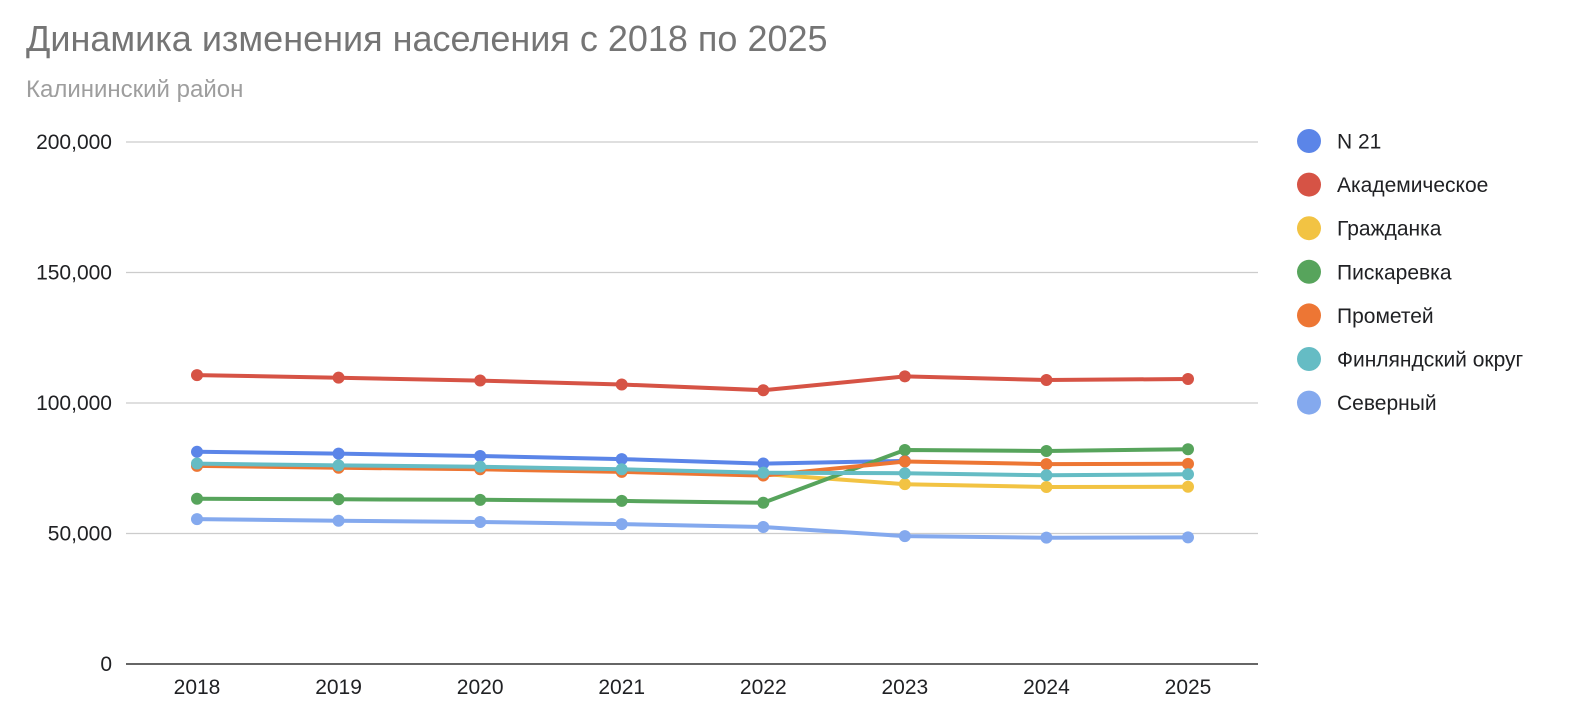 The image size is (1586, 722). Describe the element at coordinates (338, 687) in the screenshot. I see `x-tick-label: 2019` at that location.